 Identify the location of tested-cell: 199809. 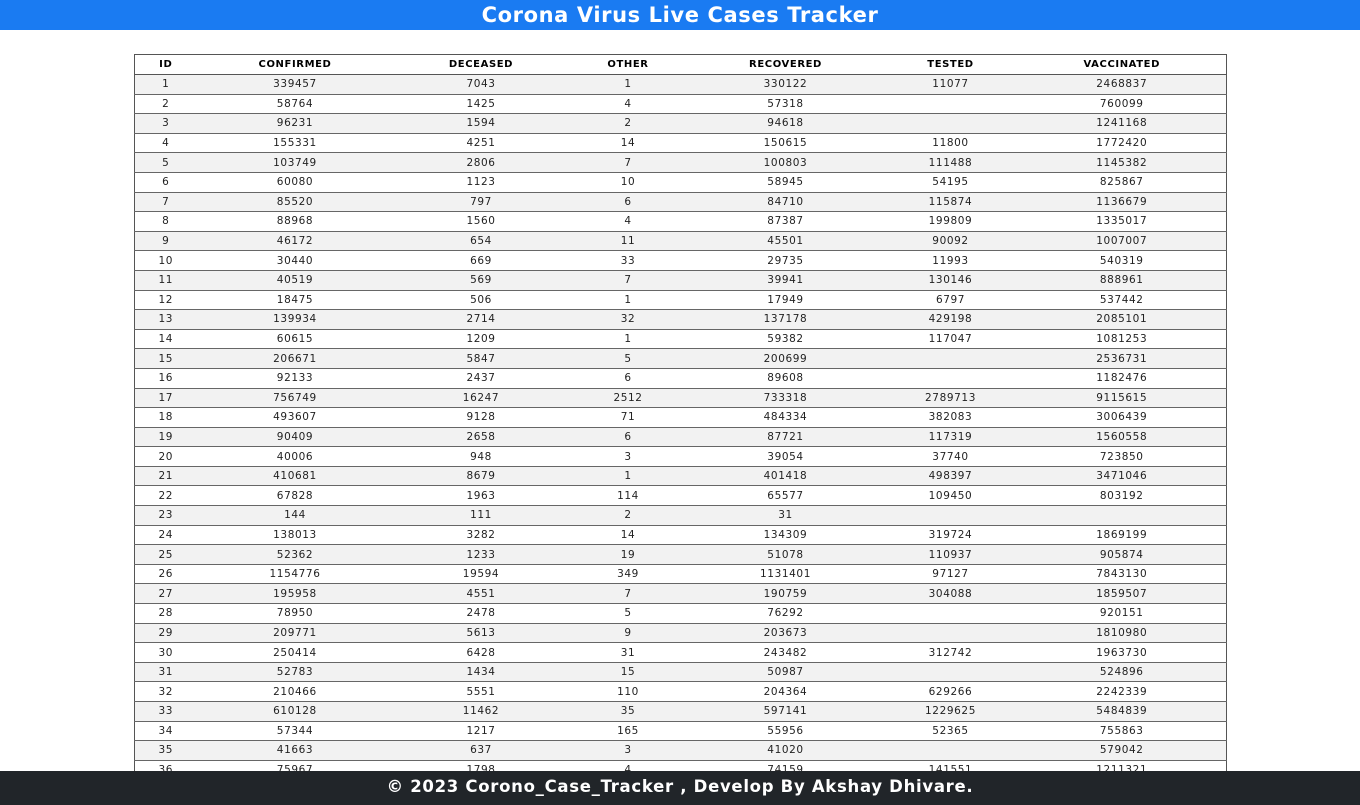
(950, 221).